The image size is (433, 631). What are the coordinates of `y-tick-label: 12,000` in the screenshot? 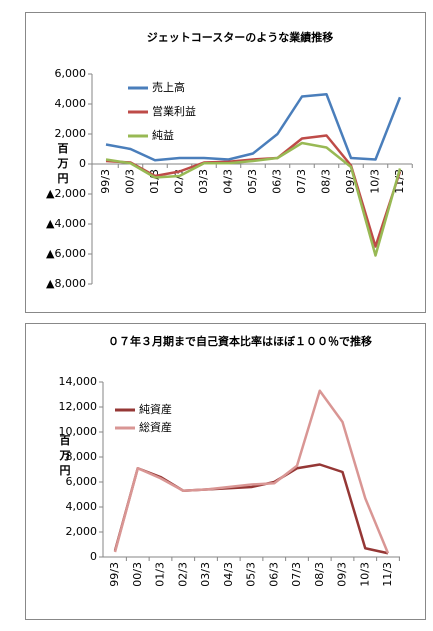 It's located at (78, 406).